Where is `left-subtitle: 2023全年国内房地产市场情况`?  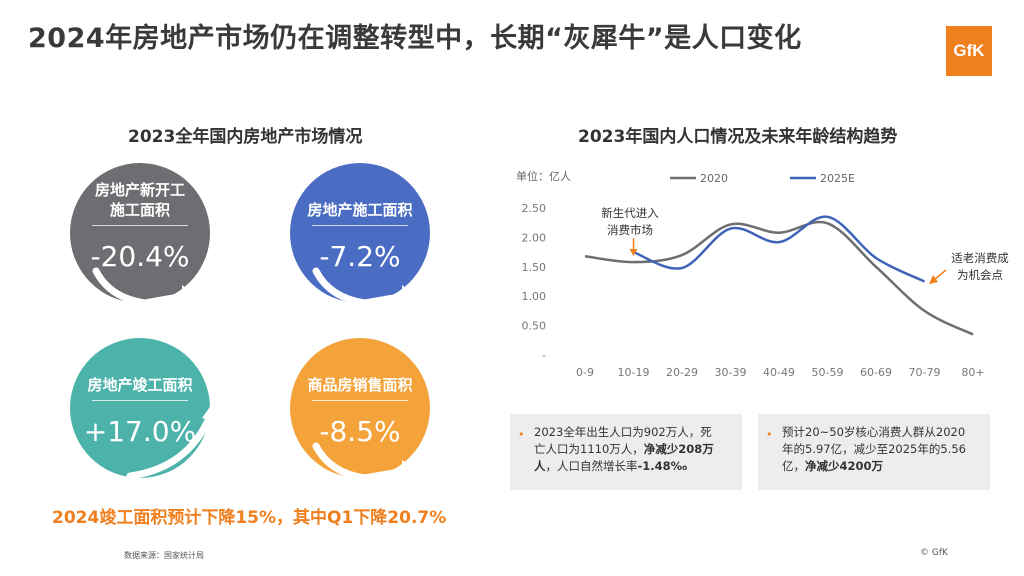 left-subtitle: 2023全年国内房地产市场情况 is located at coordinates (245, 137).